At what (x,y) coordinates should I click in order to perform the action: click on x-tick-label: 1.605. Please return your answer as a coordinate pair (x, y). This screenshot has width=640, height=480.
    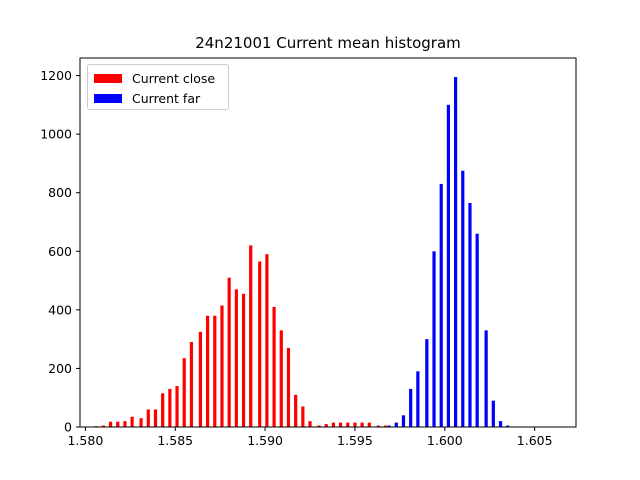
    Looking at the image, I should click on (535, 440).